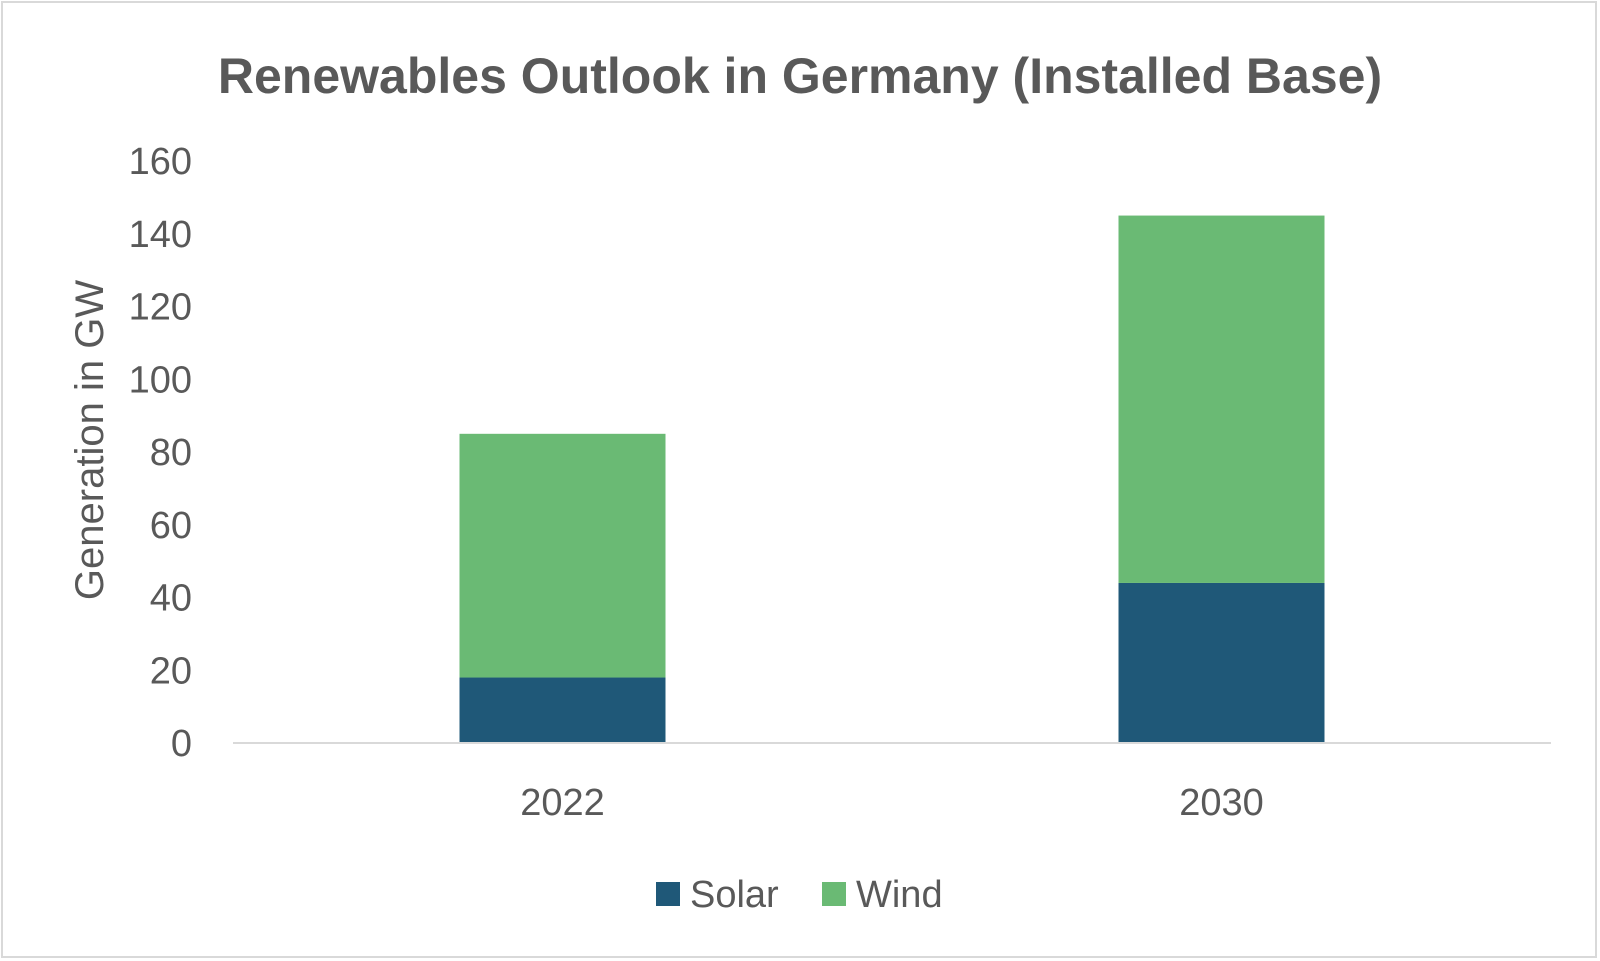  I want to click on bar-wind-2030, so click(1221, 399).